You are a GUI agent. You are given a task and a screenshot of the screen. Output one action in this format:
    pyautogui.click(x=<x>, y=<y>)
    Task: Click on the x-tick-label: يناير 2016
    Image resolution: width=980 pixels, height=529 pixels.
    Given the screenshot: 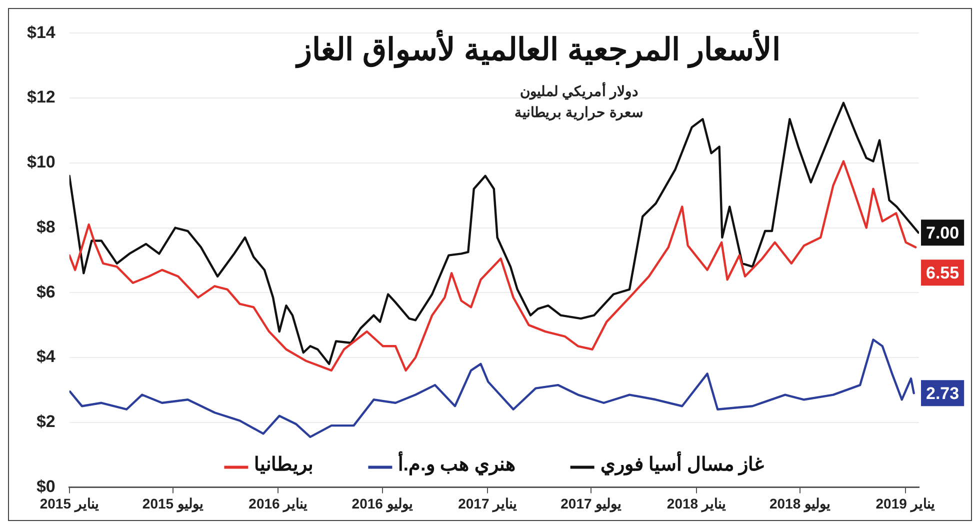 What is the action you would take?
    pyautogui.click(x=278, y=503)
    